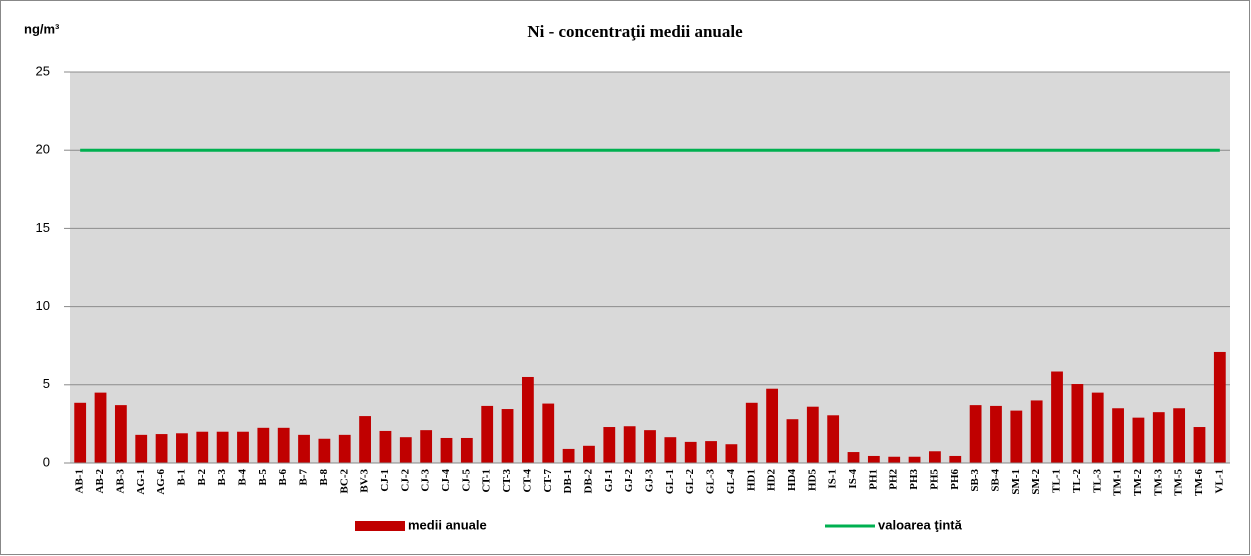 This screenshot has width=1251, height=556. Describe the element at coordinates (1097, 481) in the screenshot. I see `x-tick-label: TL-3` at that location.